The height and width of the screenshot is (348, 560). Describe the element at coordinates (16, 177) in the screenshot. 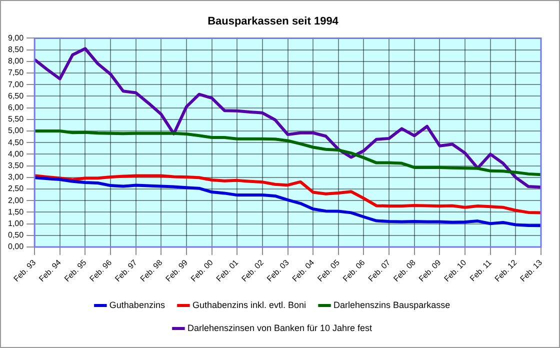

I see `y-tick-label: 3,00` at that location.